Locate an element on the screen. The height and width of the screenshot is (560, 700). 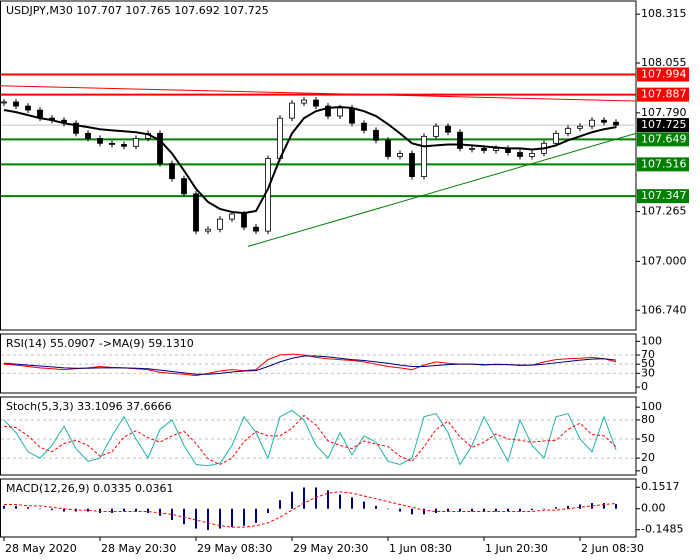
y-tick-label: 0 is located at coordinates (644, 386).